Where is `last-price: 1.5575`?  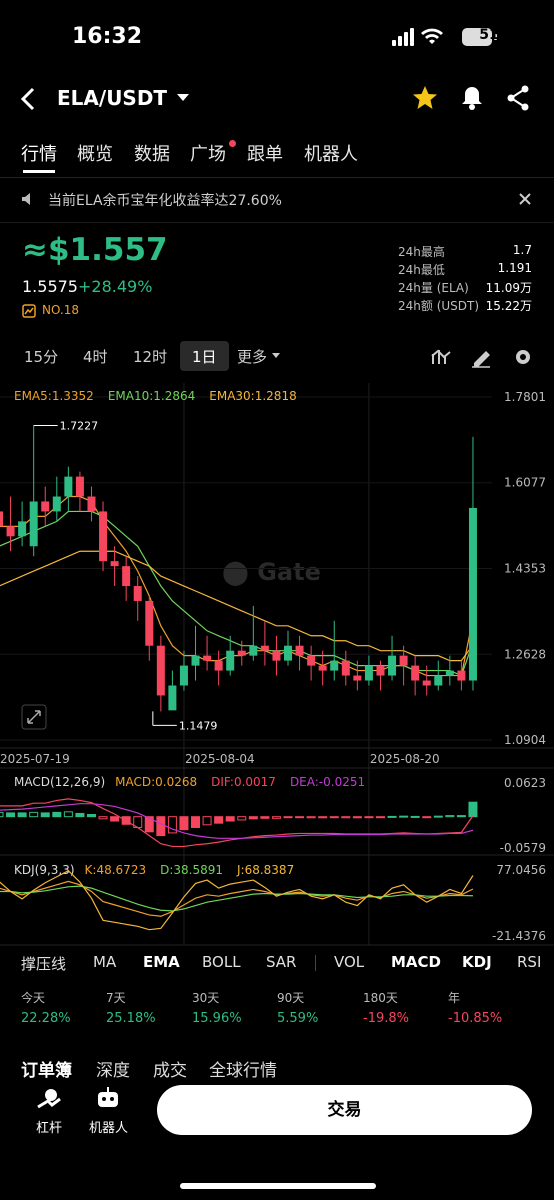 last-price: 1.5575 is located at coordinates (50, 286).